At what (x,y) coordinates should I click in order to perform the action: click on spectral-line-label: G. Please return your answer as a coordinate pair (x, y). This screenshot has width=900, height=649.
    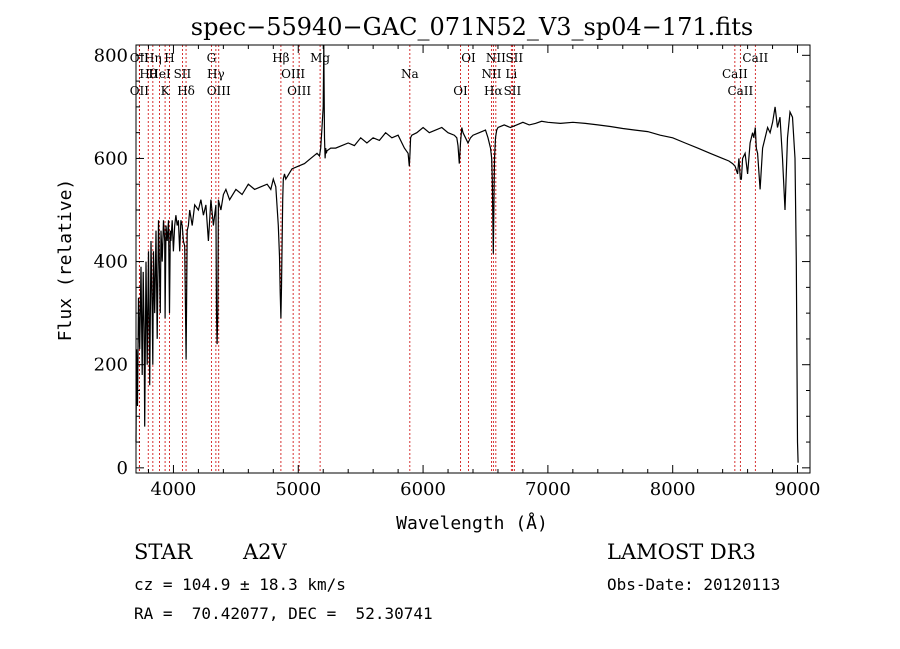
    Looking at the image, I should click on (212, 58).